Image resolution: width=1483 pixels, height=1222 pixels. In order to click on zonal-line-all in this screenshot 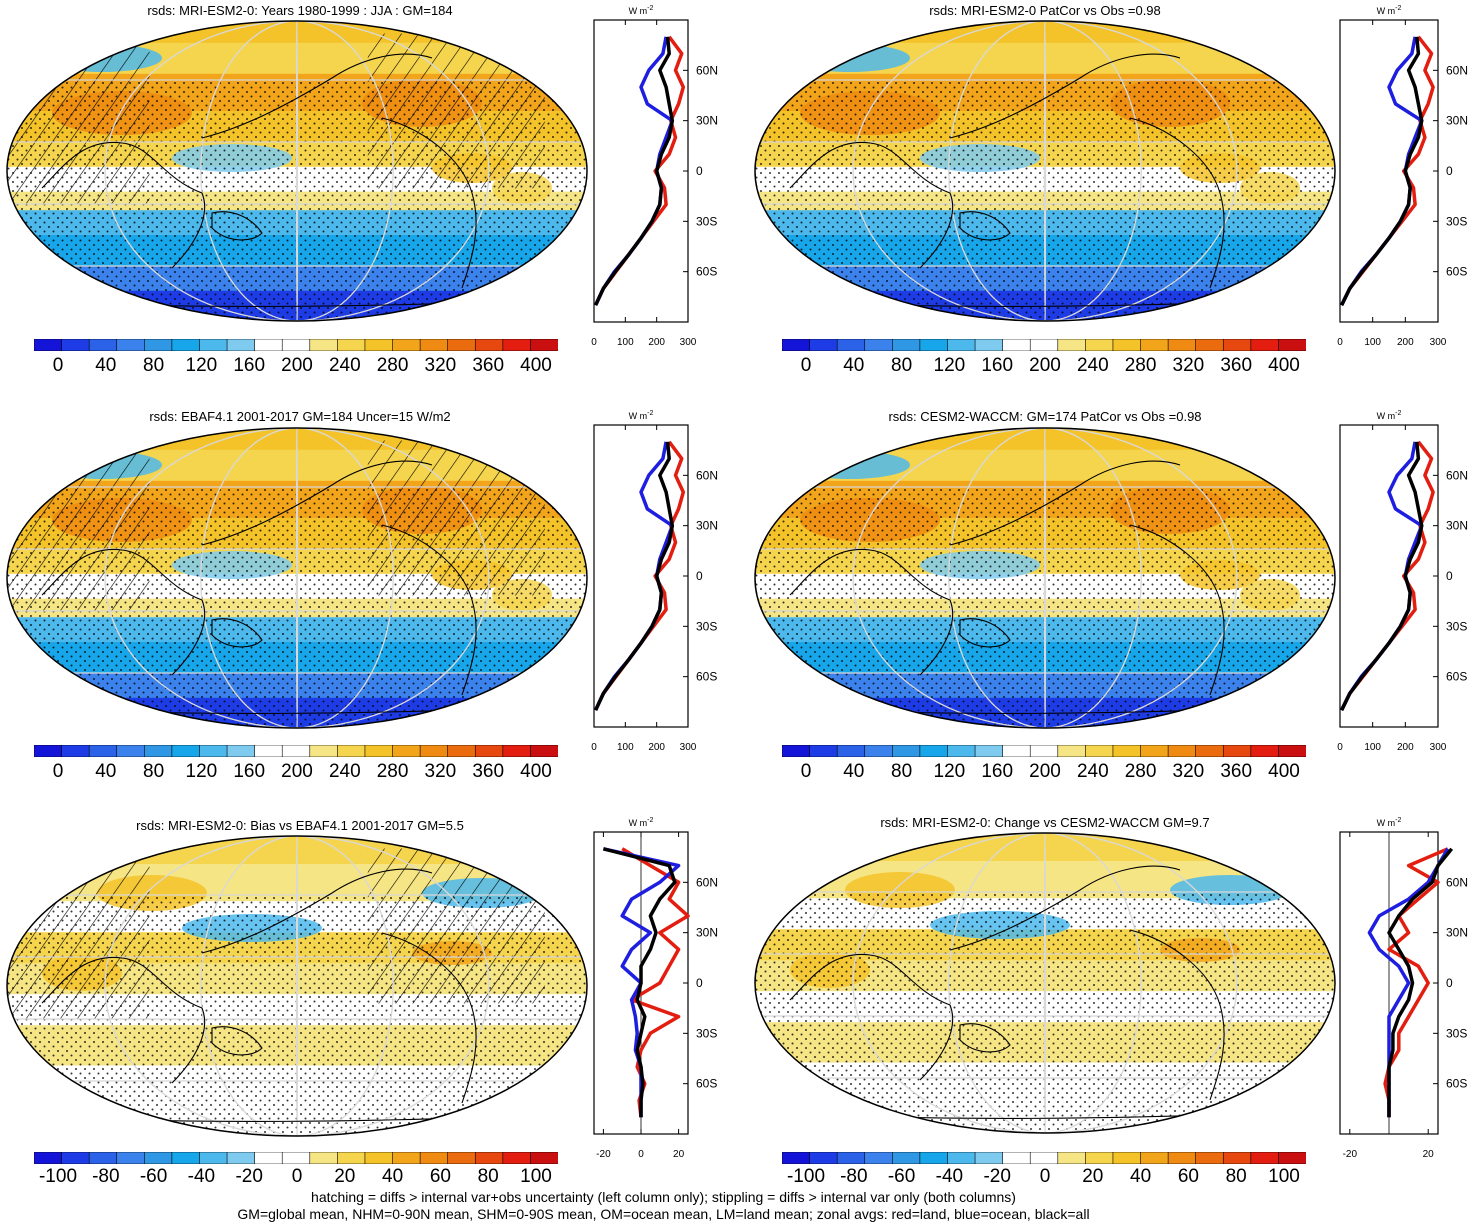, I will do `click(1382, 576)`.